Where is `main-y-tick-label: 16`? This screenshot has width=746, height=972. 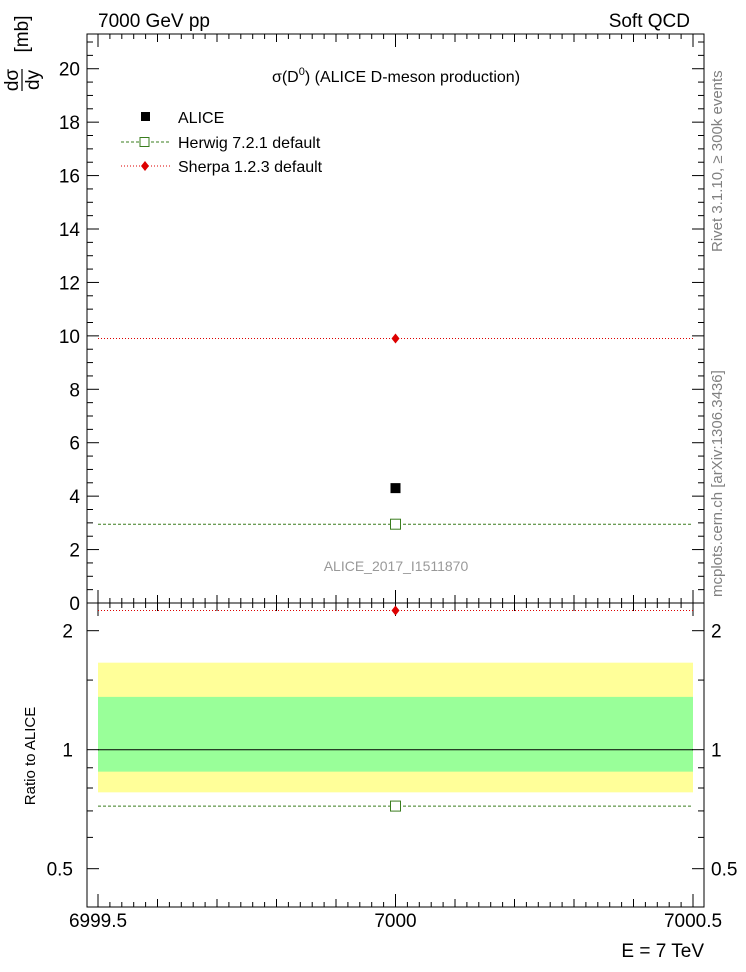 main-y-tick-label: 16 is located at coordinates (69, 177).